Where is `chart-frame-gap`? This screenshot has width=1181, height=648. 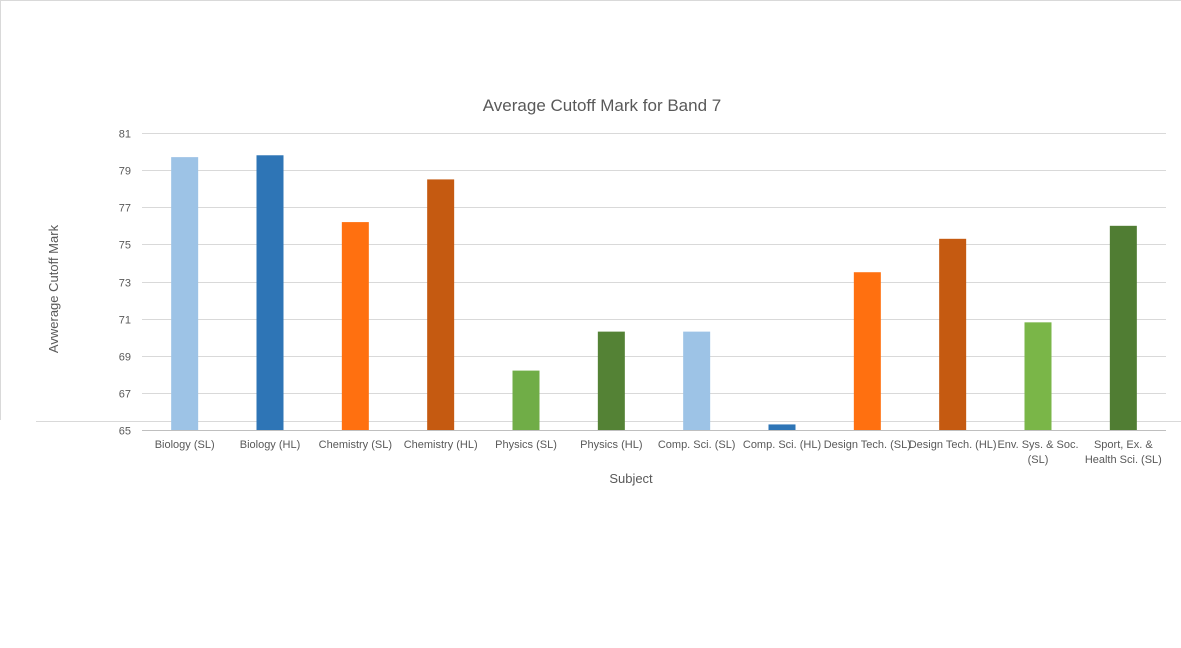 chart-frame-gap is located at coordinates (18, 421).